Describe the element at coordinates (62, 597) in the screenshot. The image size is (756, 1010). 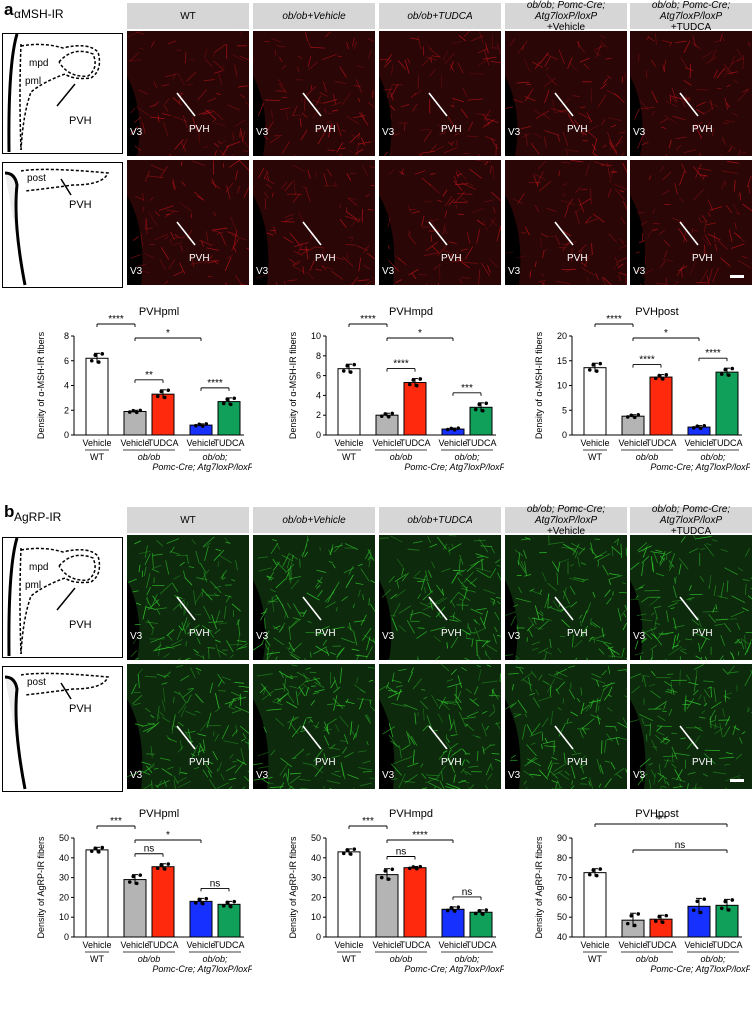
I see `schematic-b-top: mpd pml PVH` at that location.